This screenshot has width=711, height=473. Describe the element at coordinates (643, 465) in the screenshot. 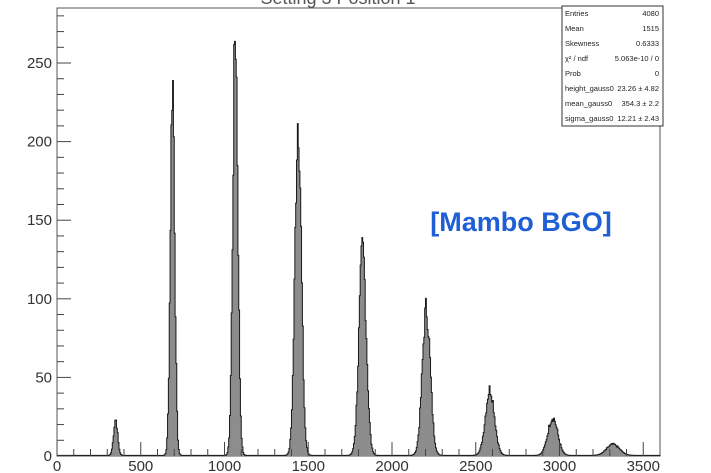

I see `x-tick-label: 3500` at that location.